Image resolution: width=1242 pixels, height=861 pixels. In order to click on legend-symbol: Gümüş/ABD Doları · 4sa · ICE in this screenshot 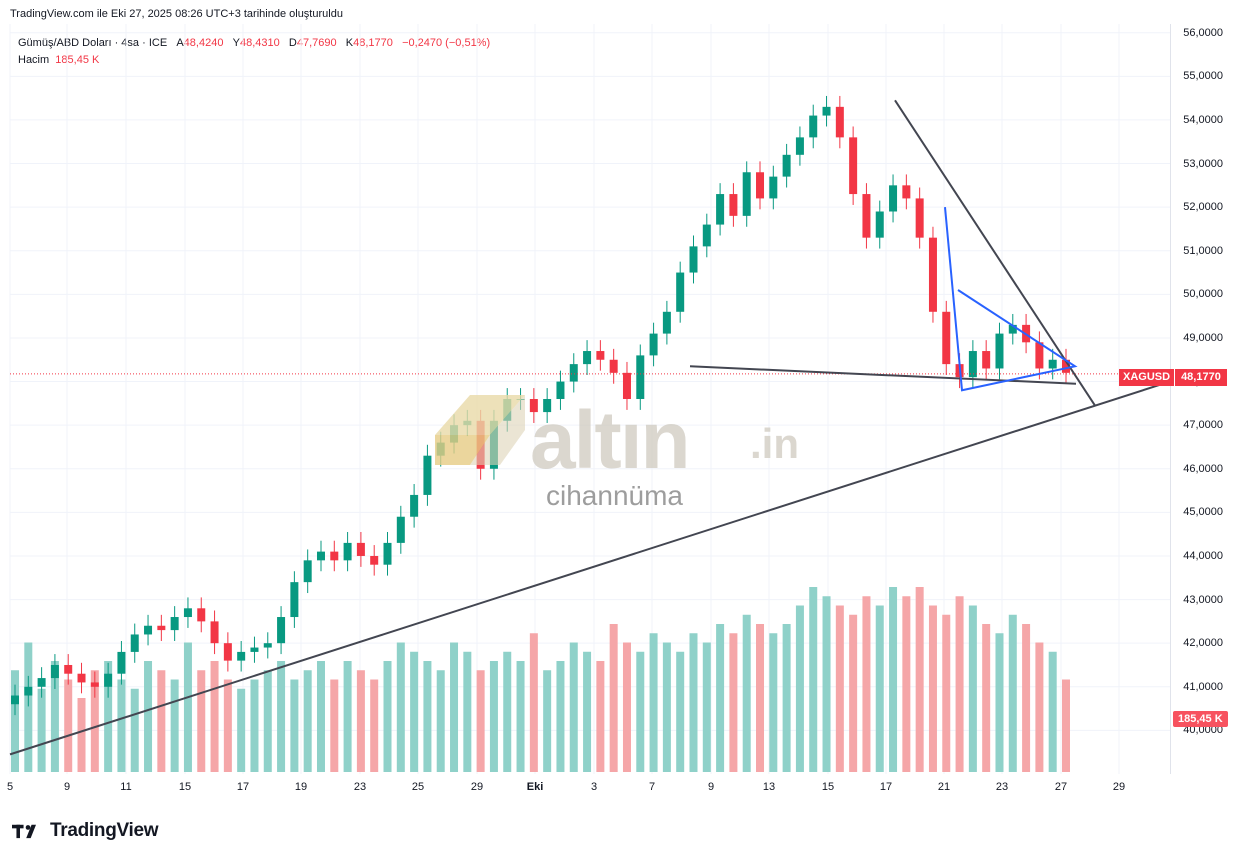, I will do `click(93, 43)`.